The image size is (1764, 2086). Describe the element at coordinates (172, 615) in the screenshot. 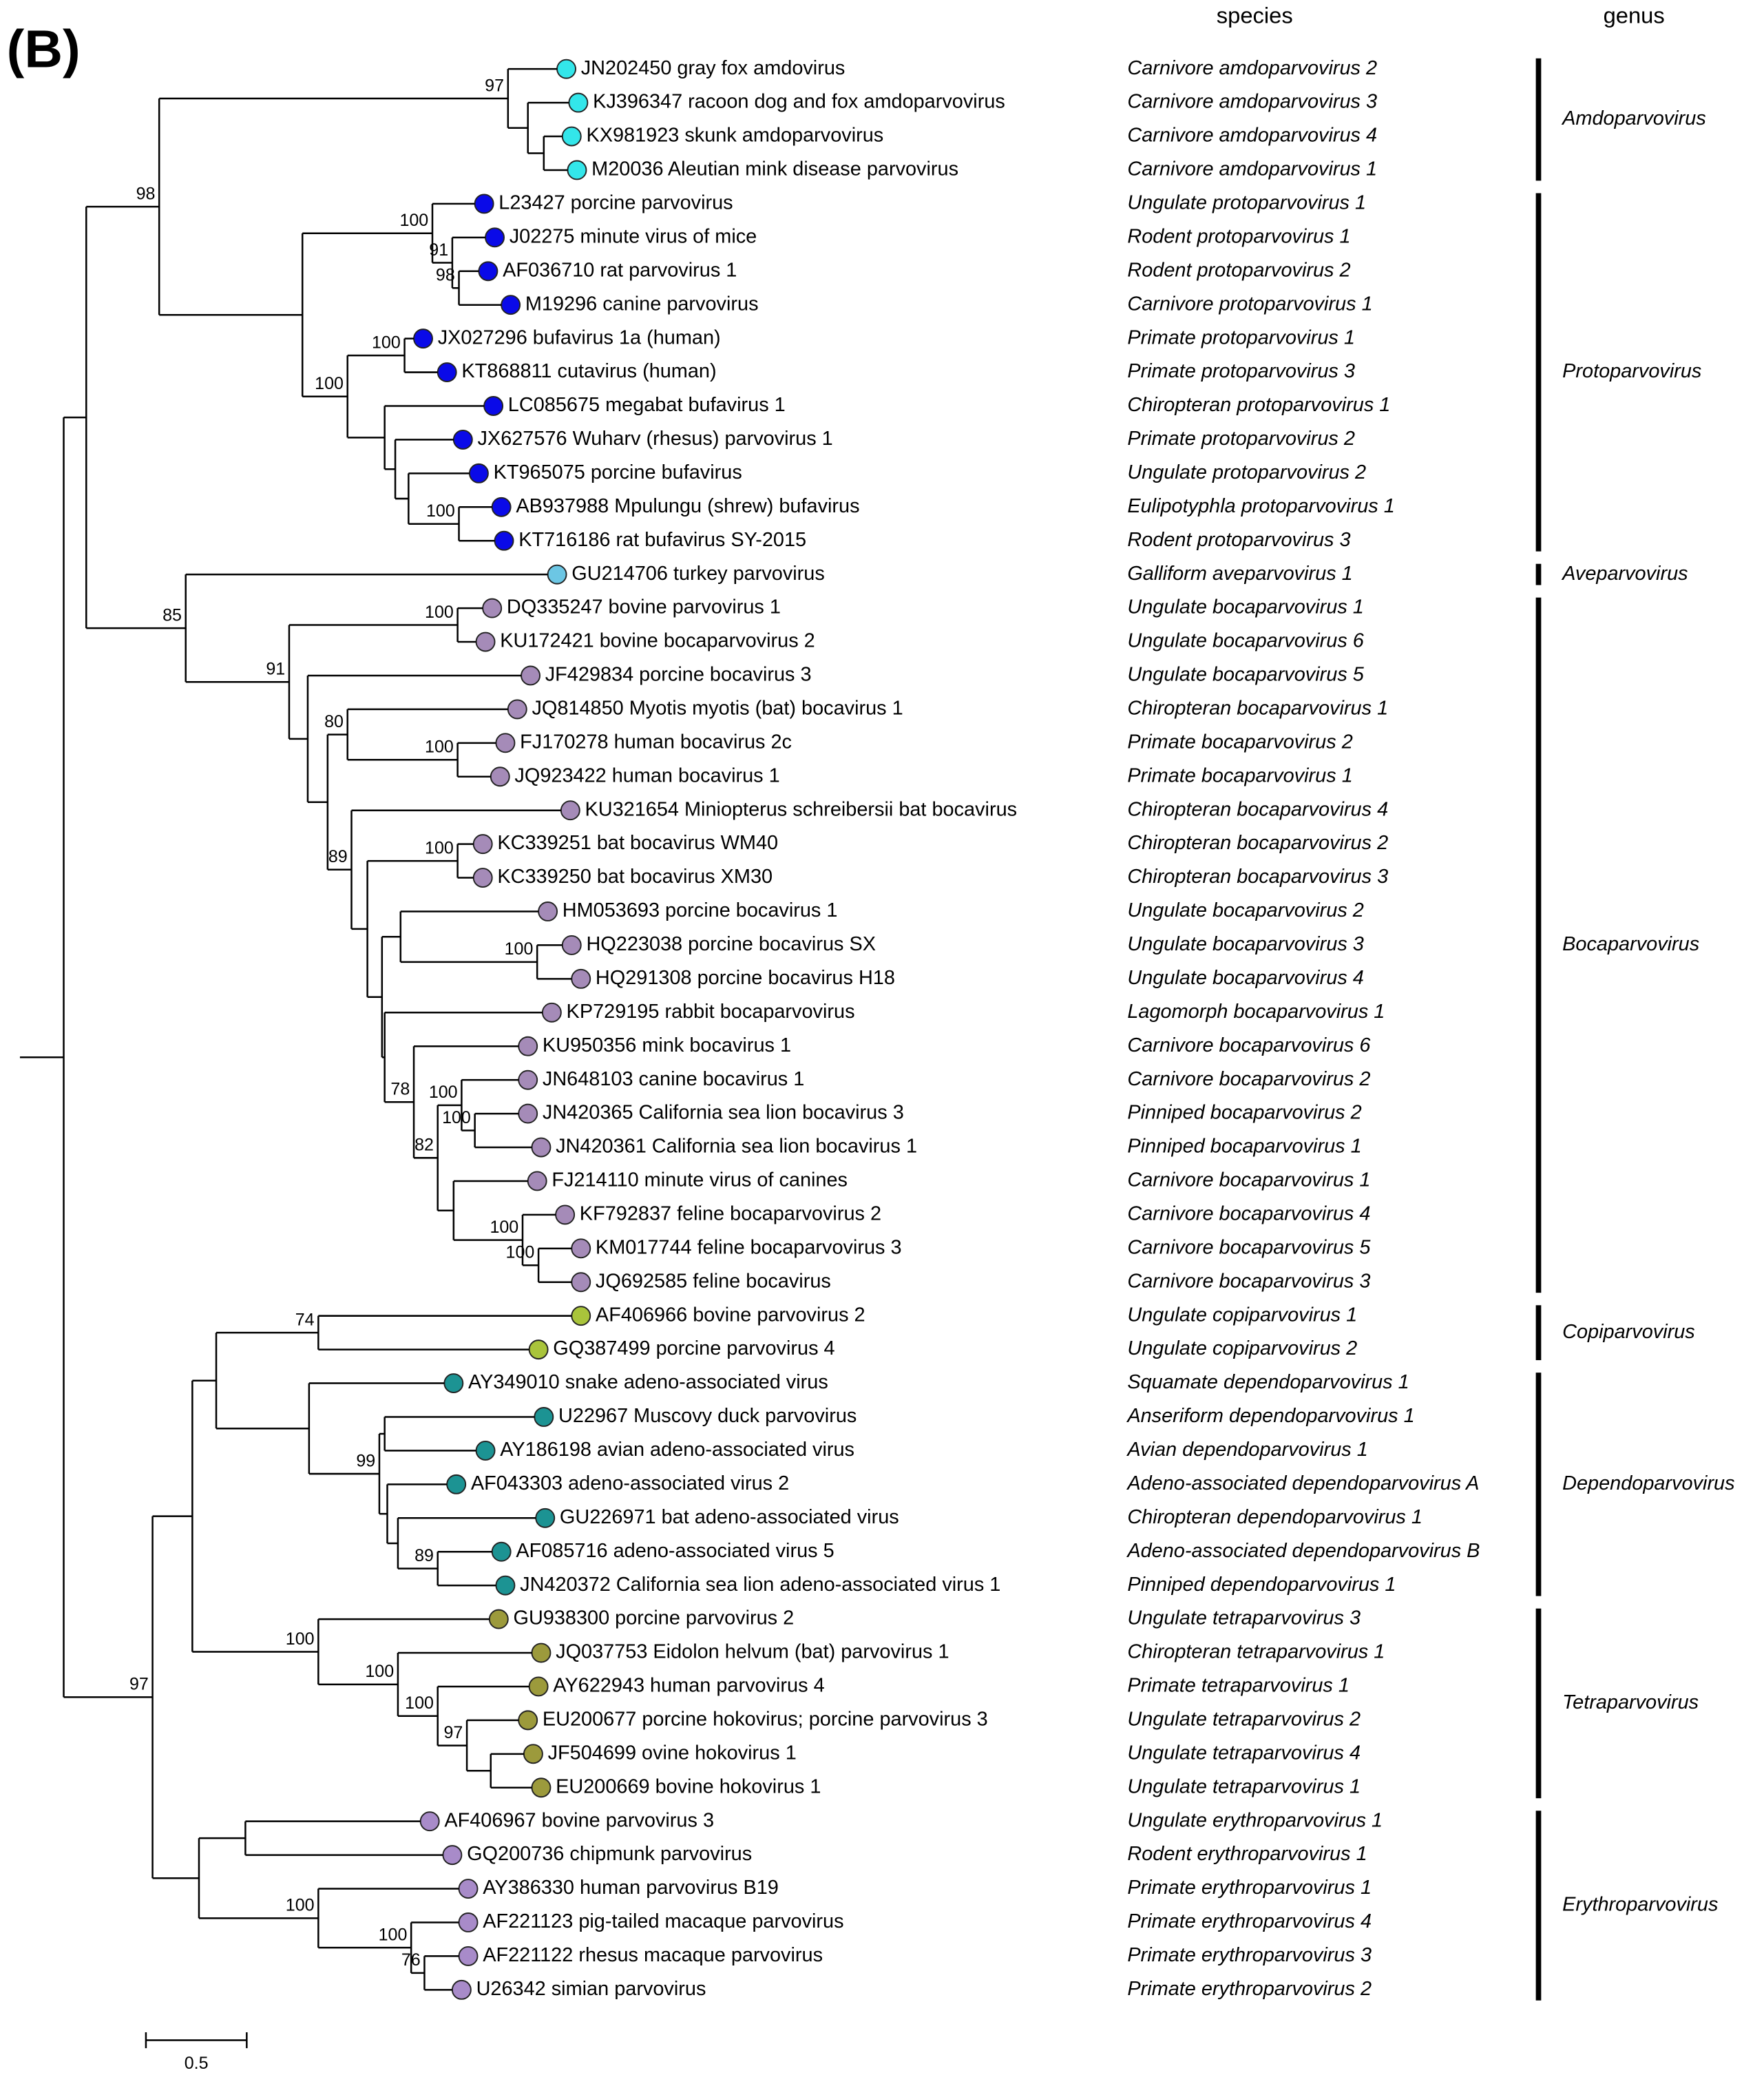

I see `bootstrap-value: 85` at that location.